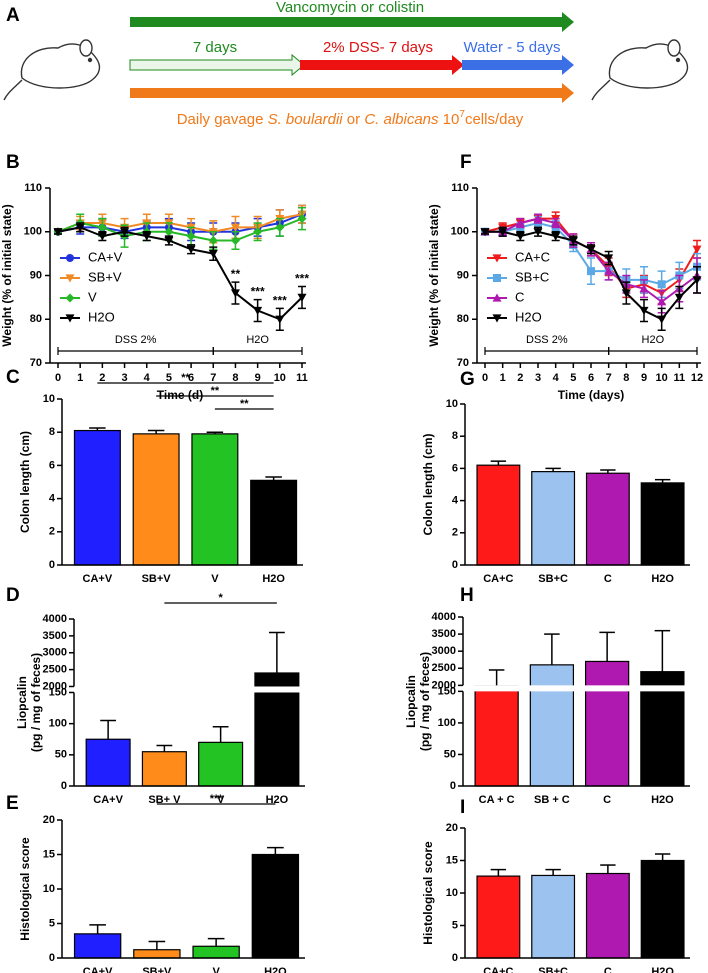 The image size is (708, 973). I want to click on x-tick-label: C, so click(608, 969).